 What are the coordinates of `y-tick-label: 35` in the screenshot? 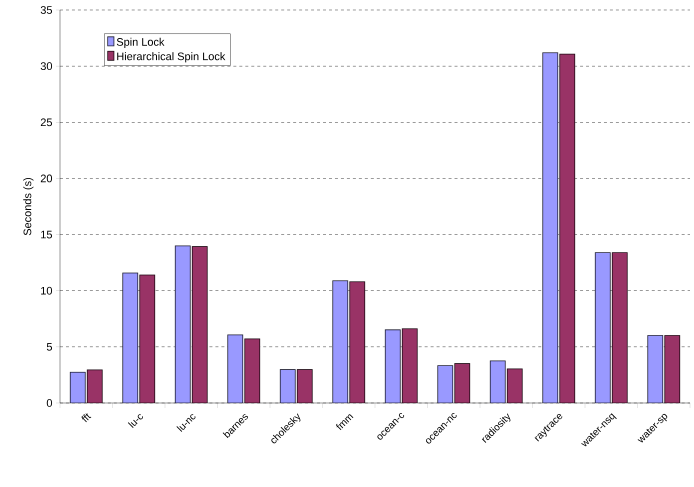 It's located at (46, 10).